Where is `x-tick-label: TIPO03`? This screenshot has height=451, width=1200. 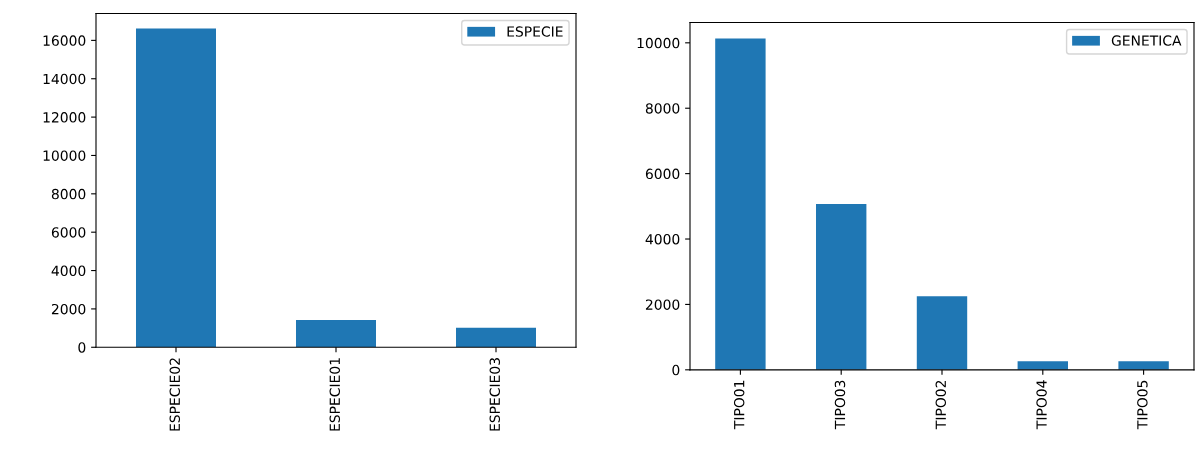
x-tick-label: TIPO03 is located at coordinates (840, 405).